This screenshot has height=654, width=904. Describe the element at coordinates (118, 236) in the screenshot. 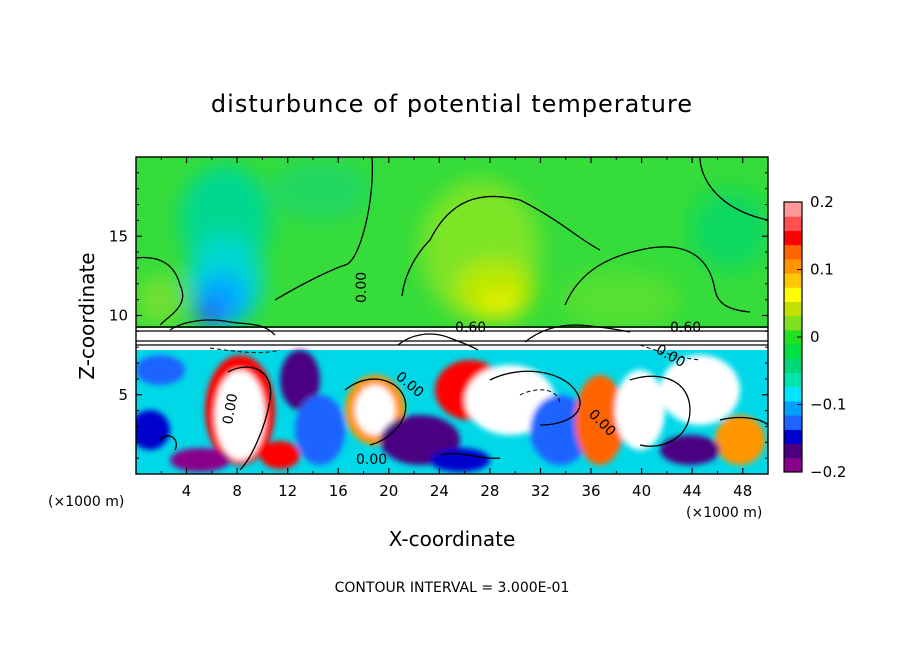

I see `y-tick-label: 15` at that location.